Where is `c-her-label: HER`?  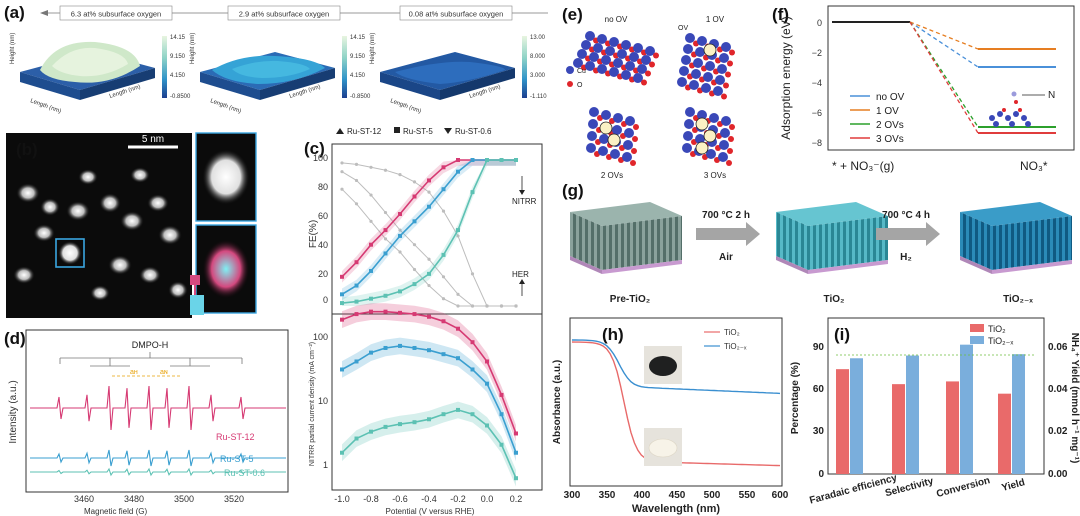
c-her-label: HER is located at coordinates (520, 274).